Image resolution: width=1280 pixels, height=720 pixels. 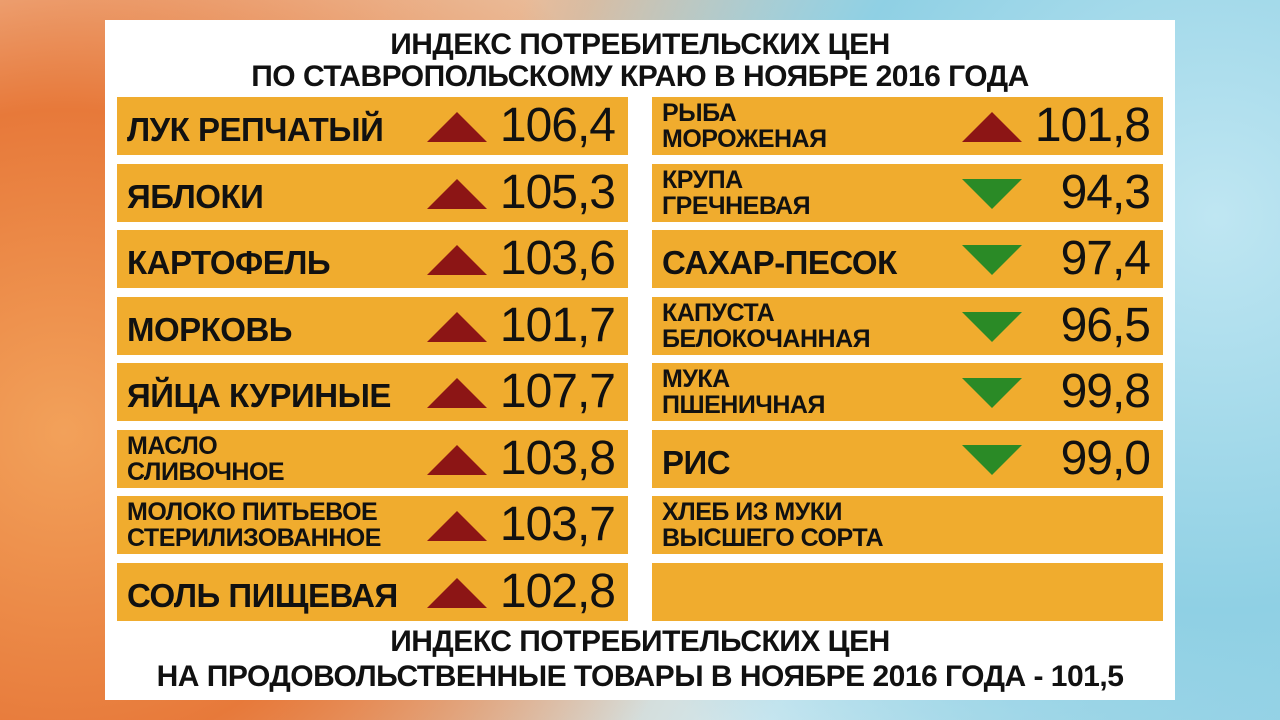 I want to click on label-line: РИС, so click(x=696, y=462).